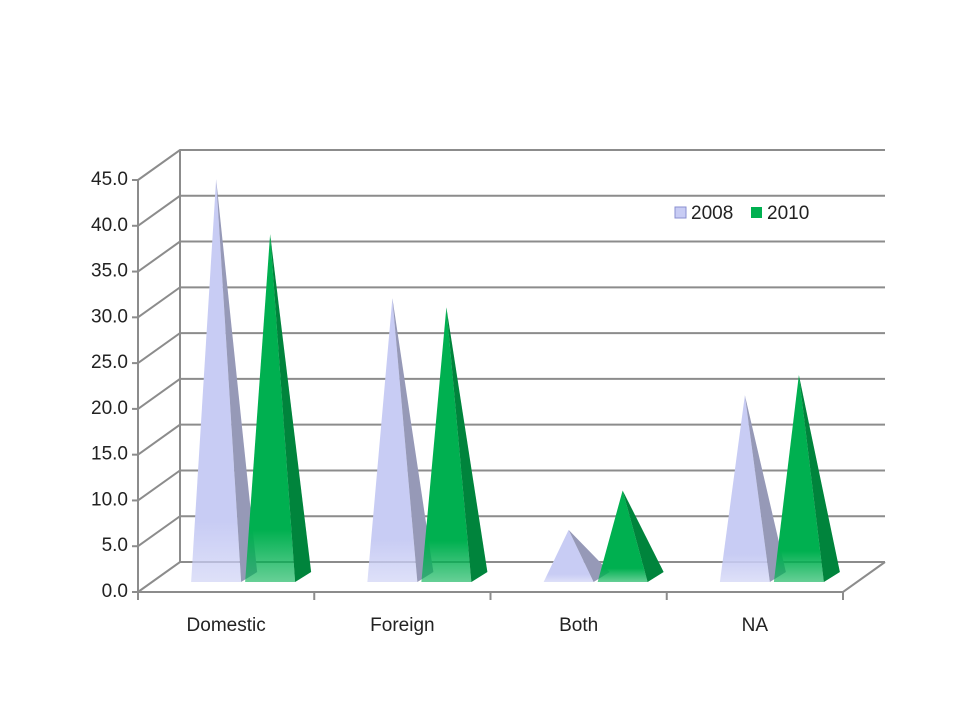 This screenshot has height=720, width=960. I want to click on y-tick-label: 30.0, so click(109, 316).